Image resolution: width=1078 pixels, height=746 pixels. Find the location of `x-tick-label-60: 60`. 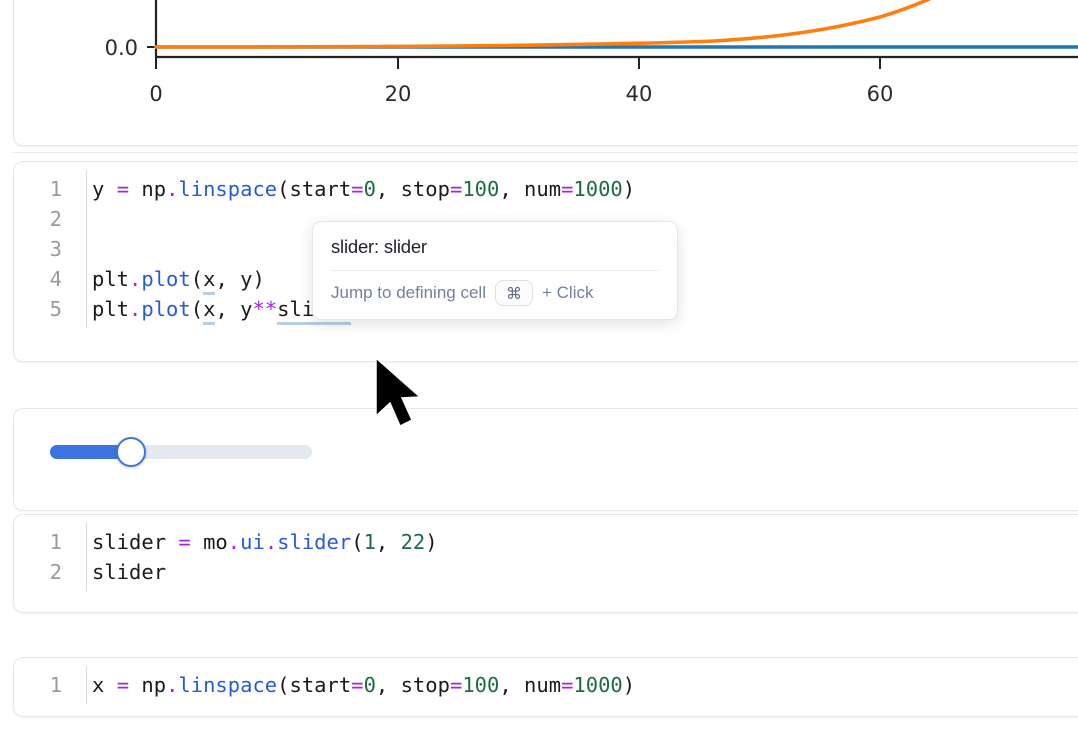

x-tick-label-60: 60 is located at coordinates (880, 94).